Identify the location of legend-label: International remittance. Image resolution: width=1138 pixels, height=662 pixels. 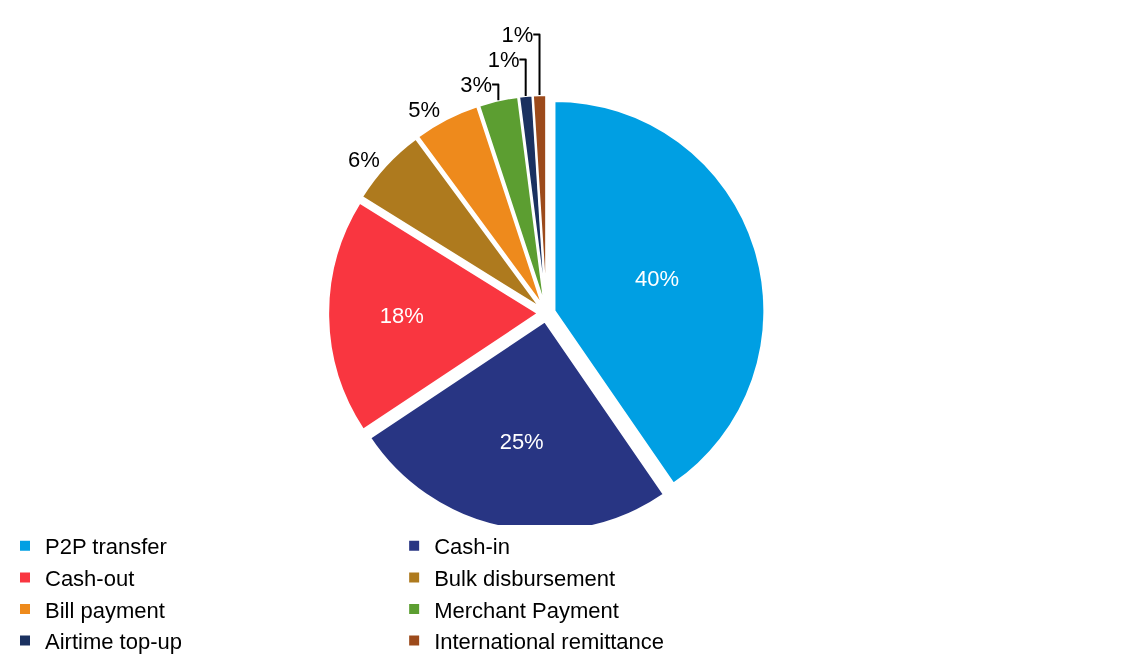
(549, 642).